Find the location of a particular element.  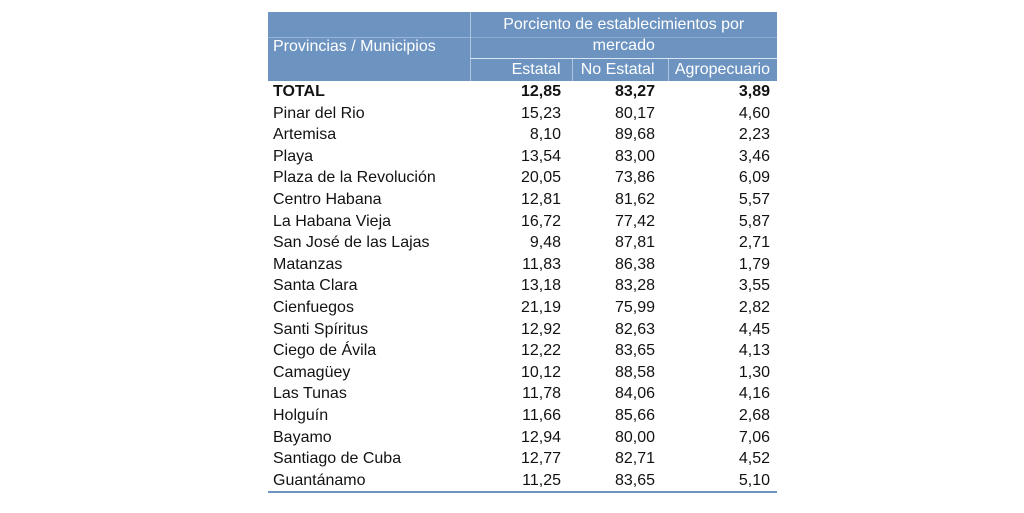

cell-agropecuario: 3,46 is located at coordinates (754, 156).